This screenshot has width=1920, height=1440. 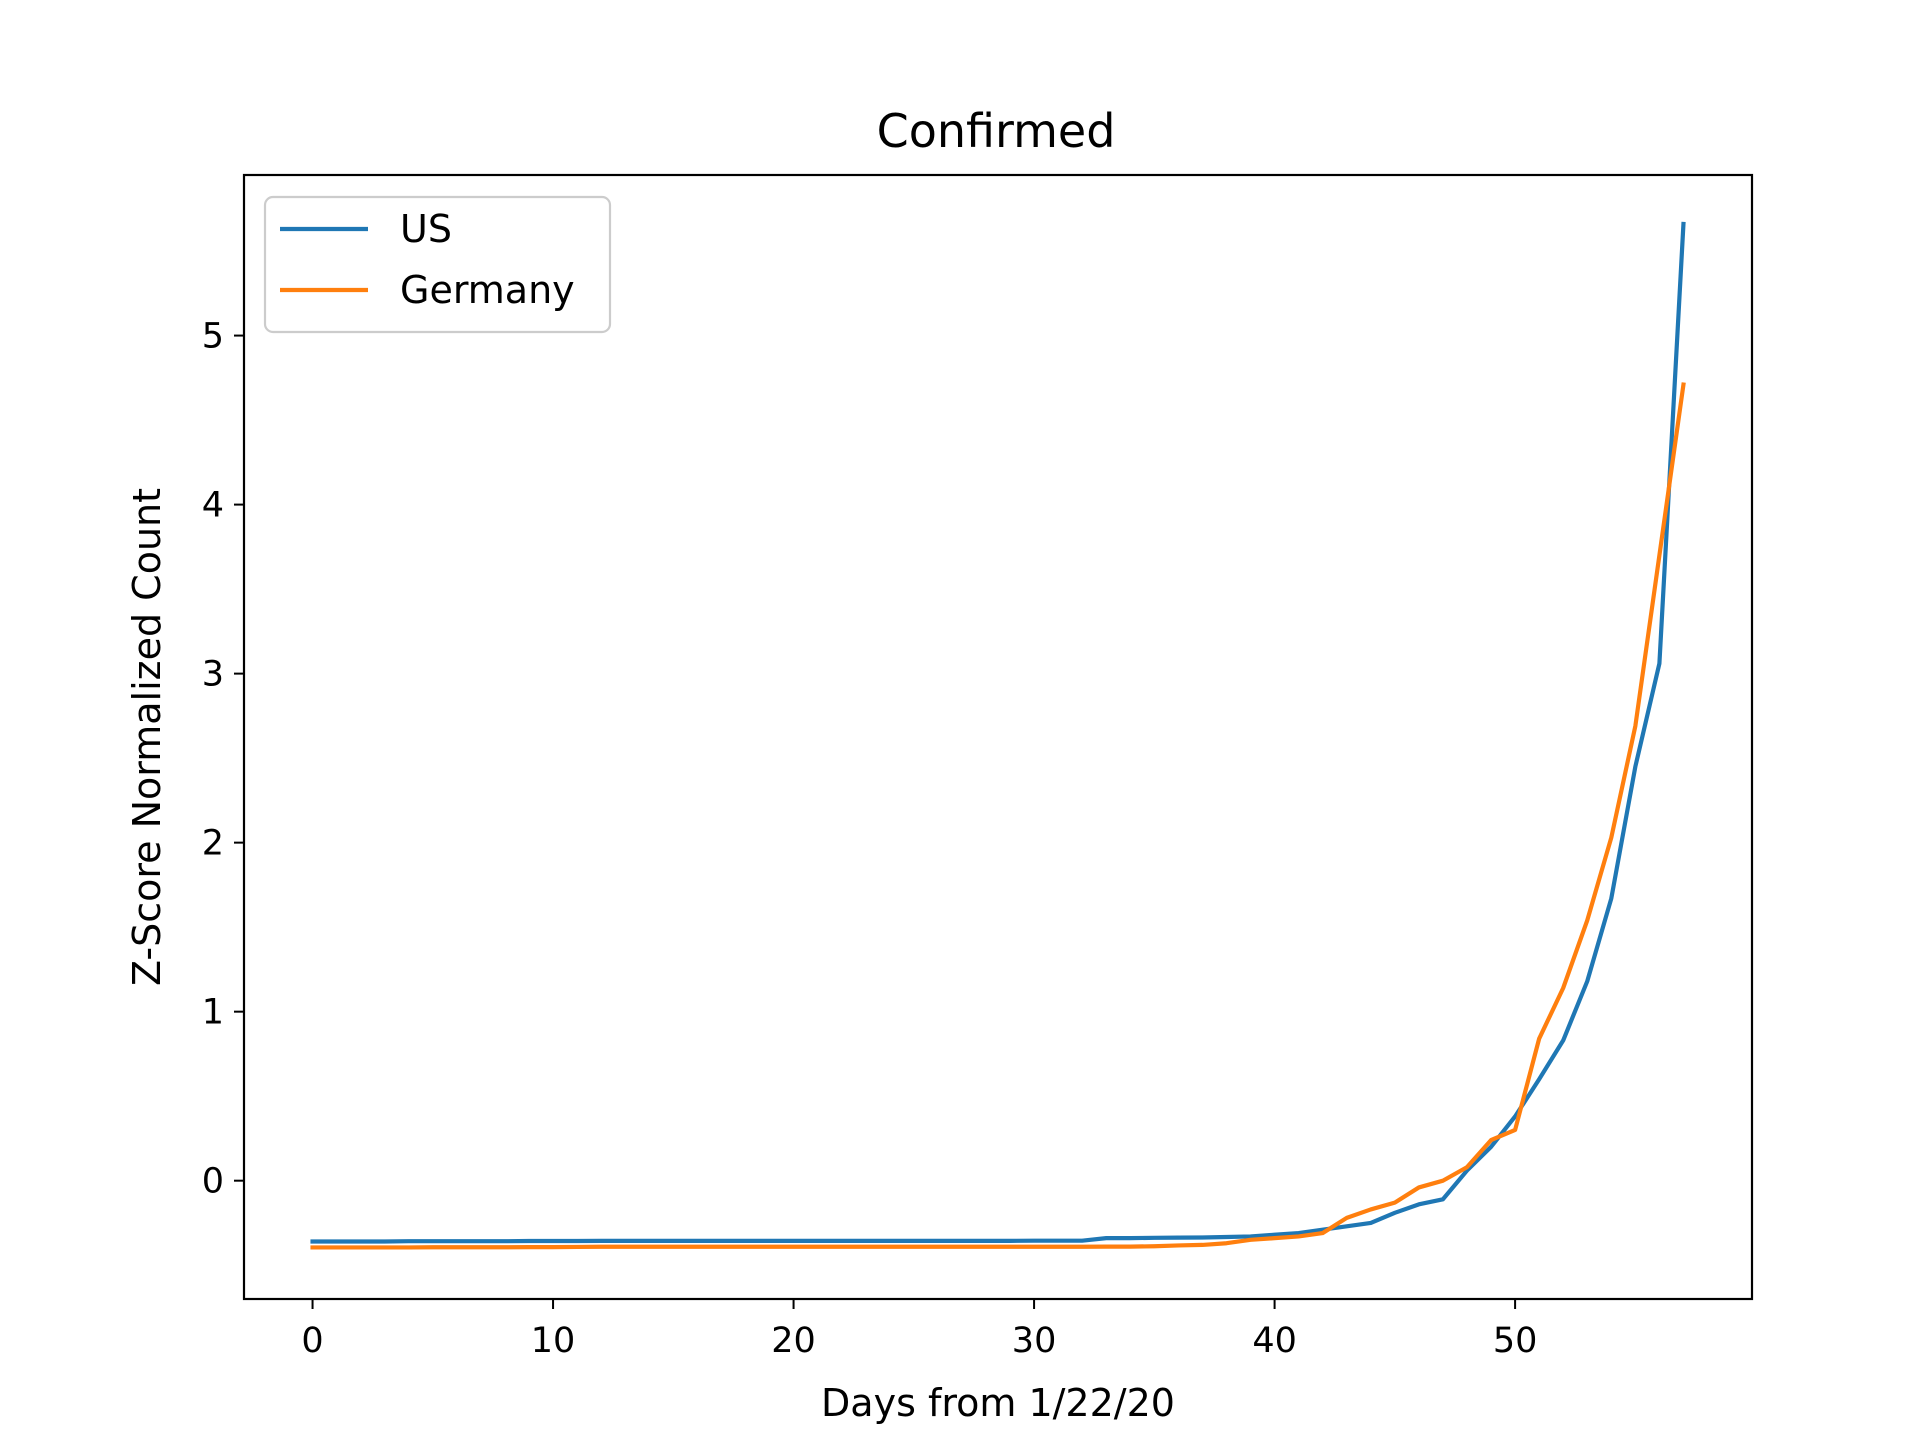 What do you see at coordinates (998, 1403) in the screenshot?
I see `x-axis-title: Days from 1/22/20` at bounding box center [998, 1403].